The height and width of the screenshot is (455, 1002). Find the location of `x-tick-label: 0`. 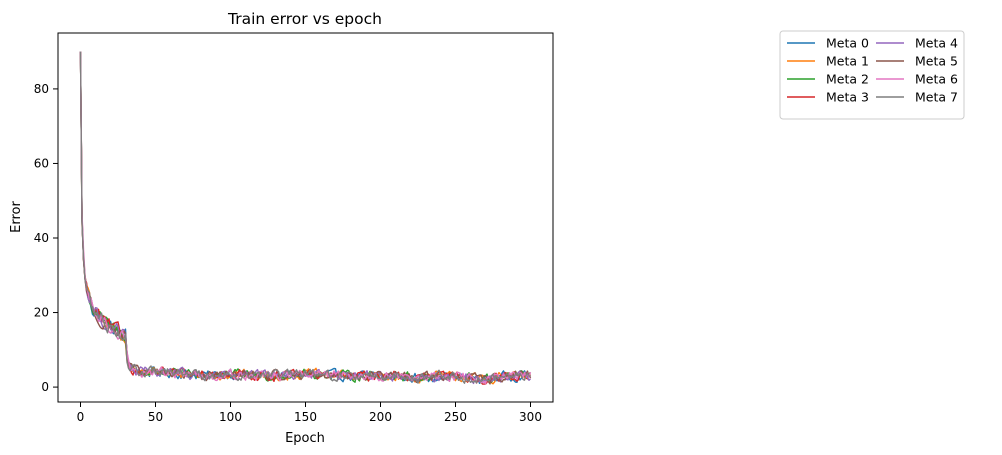

x-tick-label: 0 is located at coordinates (81, 417).